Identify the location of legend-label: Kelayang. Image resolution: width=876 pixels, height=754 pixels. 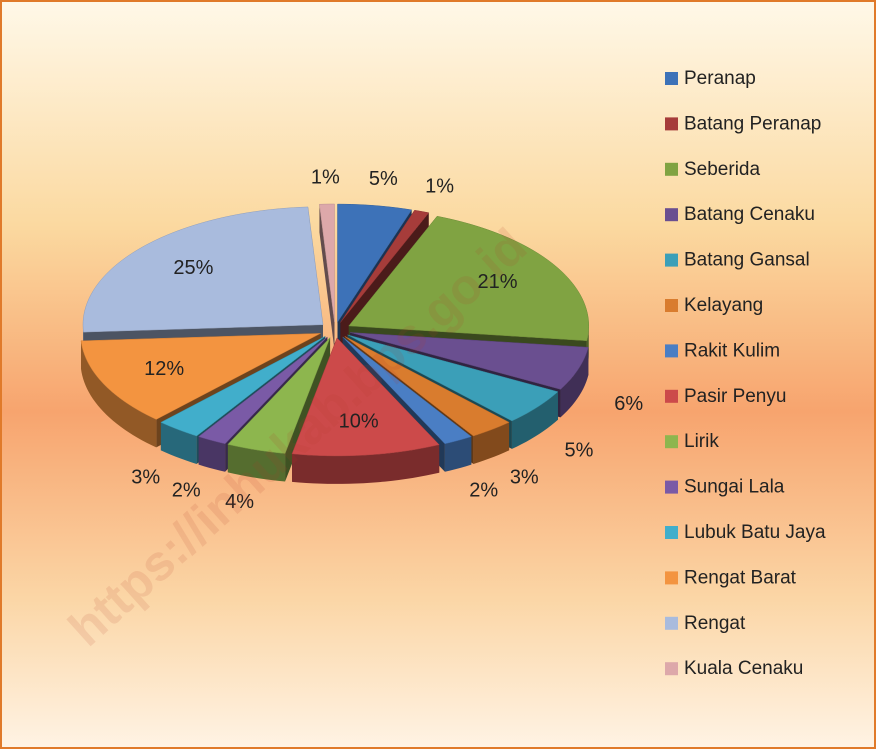
(723, 305).